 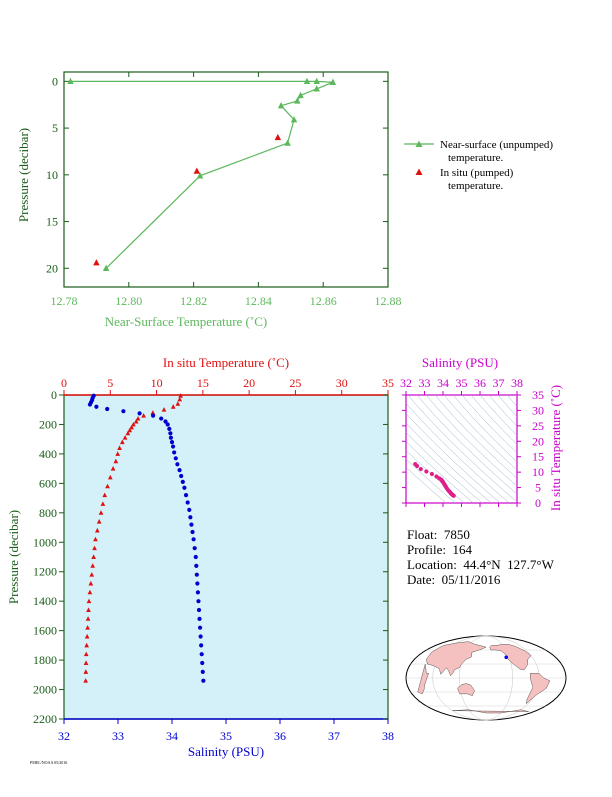 What do you see at coordinates (197, 170) in the screenshot?
I see `pumped-point` at bounding box center [197, 170].